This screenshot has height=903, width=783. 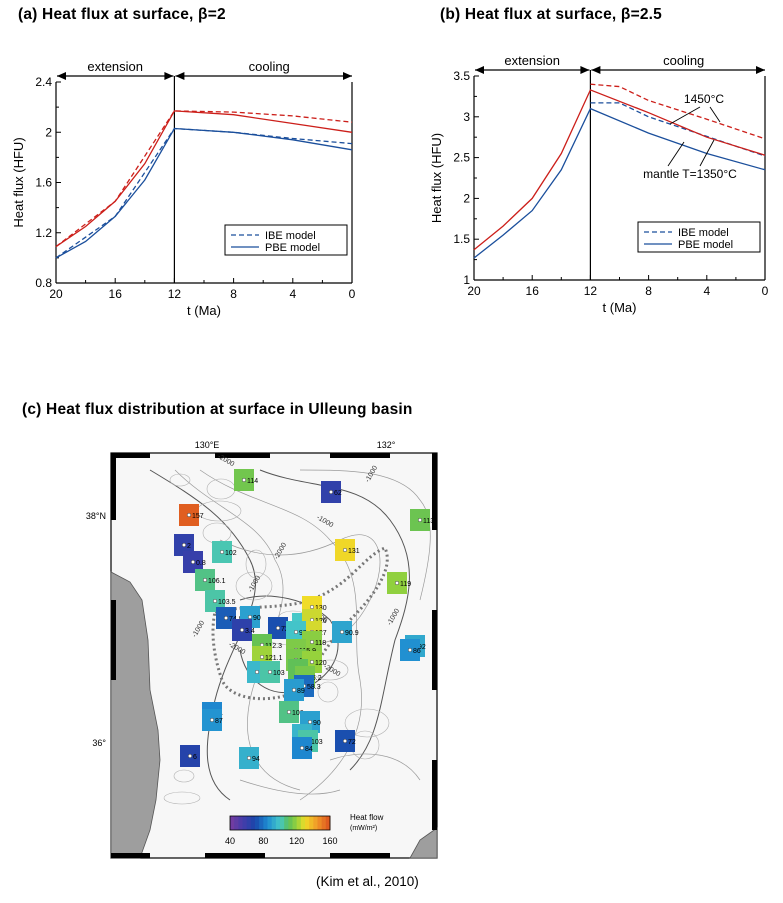 I want to click on chart-b-cooling-arrow-head-left, so click(x=596, y=70).